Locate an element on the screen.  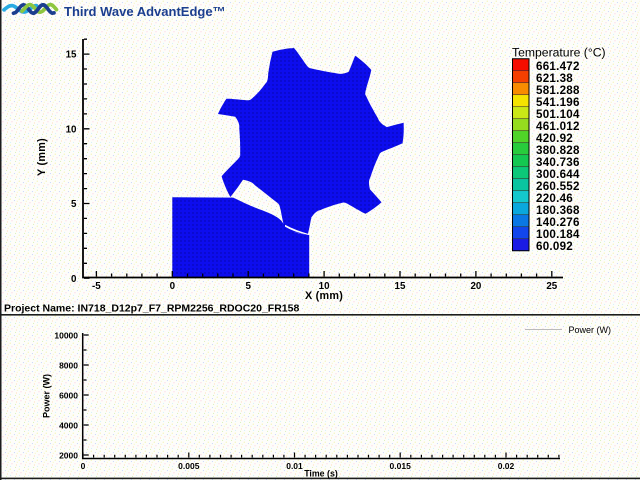
svg-text: 140.276 is located at coordinates (558, 222).